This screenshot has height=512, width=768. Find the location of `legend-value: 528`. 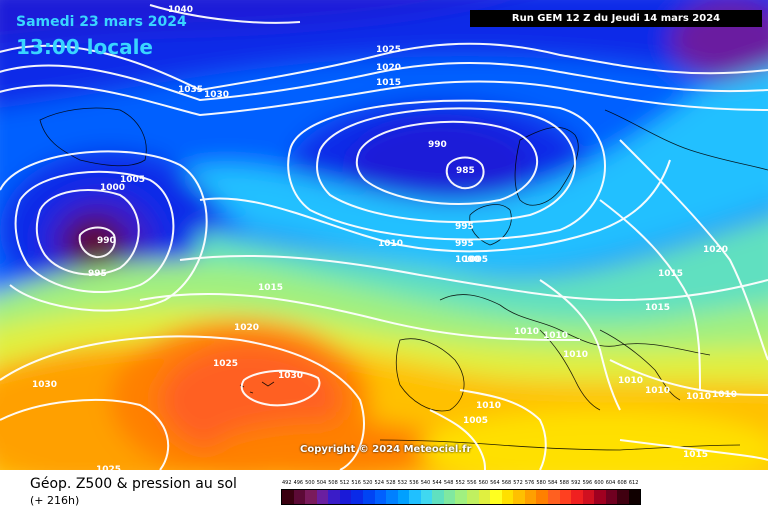

legend-value: 528 is located at coordinates (391, 483).